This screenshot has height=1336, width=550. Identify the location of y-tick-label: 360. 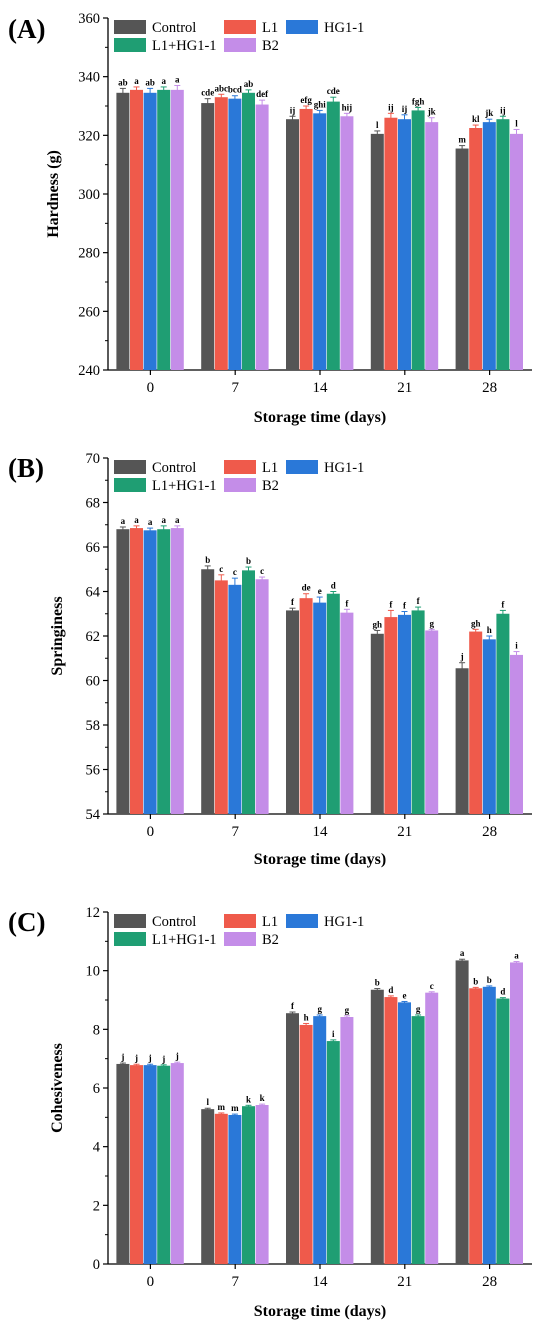
(89, 19).